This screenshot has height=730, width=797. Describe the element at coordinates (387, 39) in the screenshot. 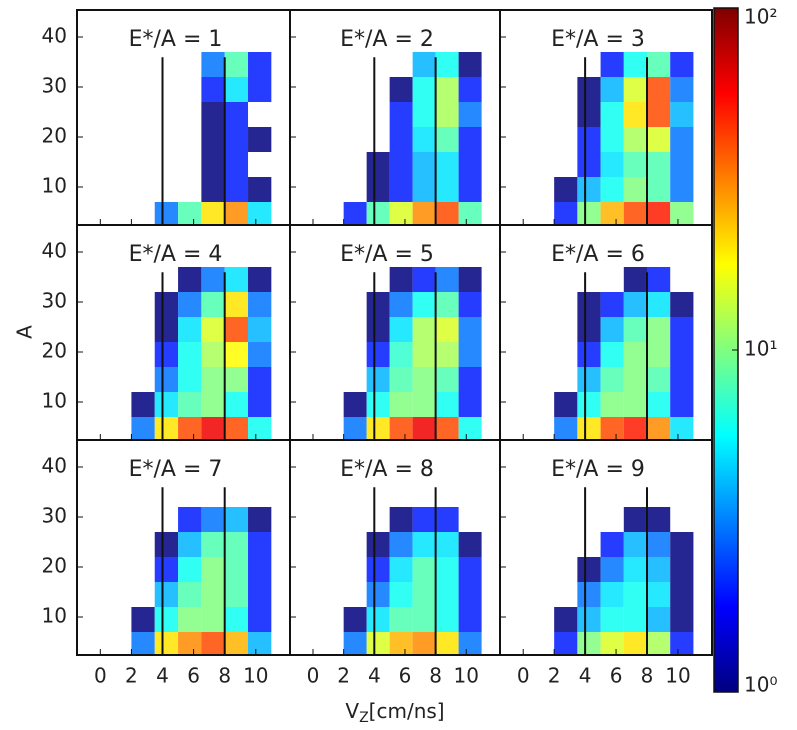

I see `panel-title: E*/A = 2` at that location.